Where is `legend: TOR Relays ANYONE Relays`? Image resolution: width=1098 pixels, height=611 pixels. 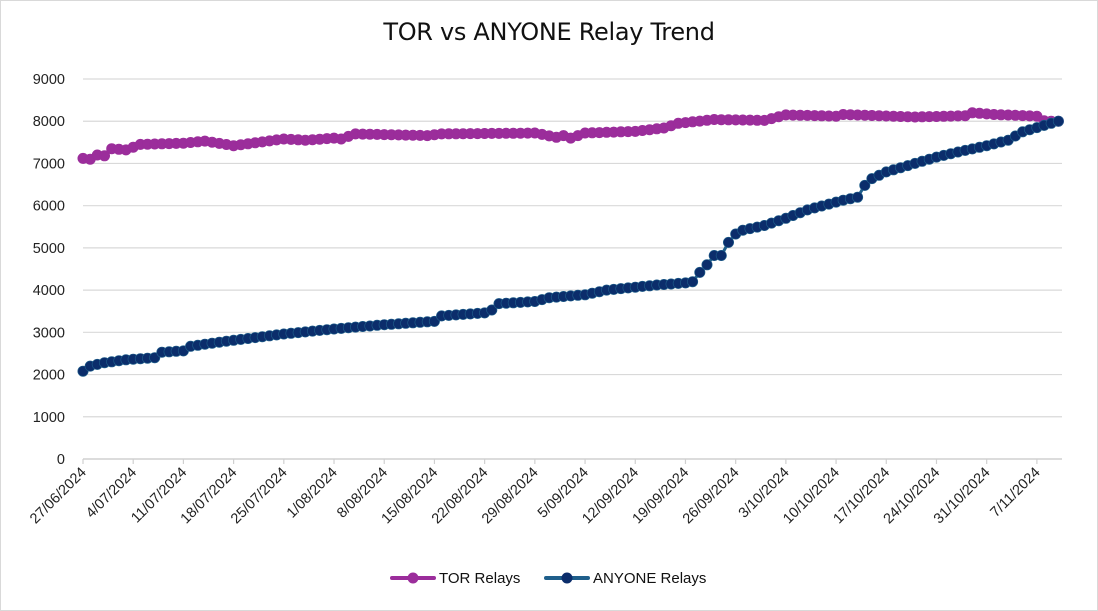
legend: TOR Relays ANYONE Relays is located at coordinates (548, 578).